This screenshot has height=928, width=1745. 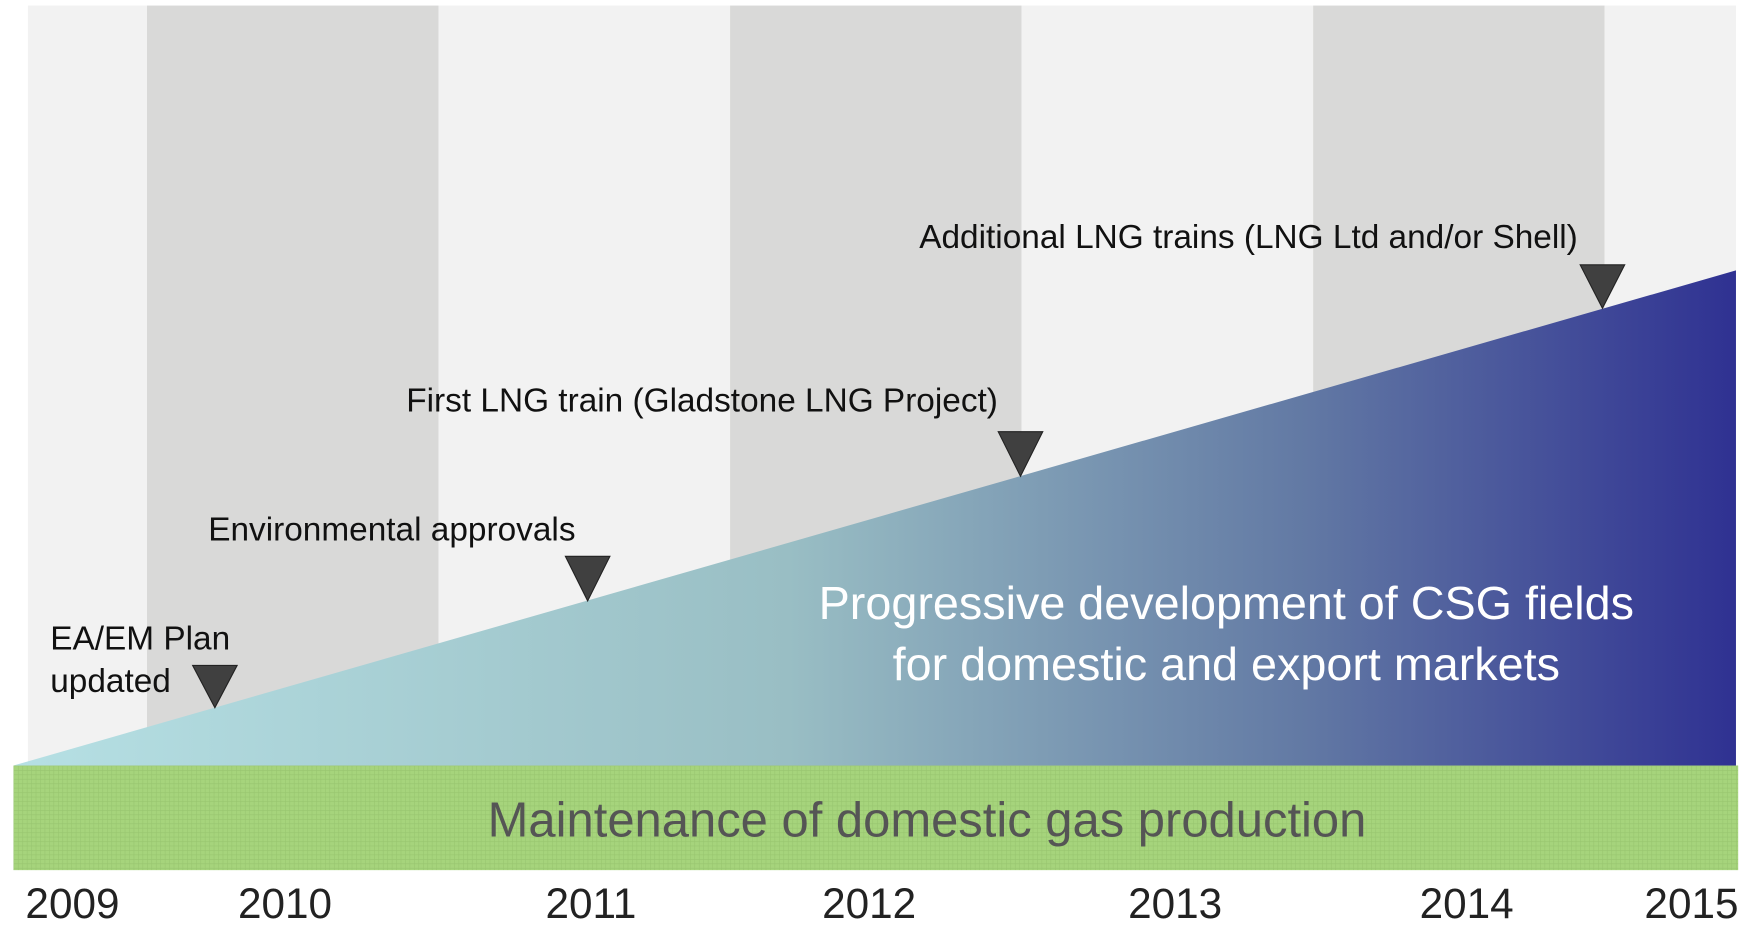 What do you see at coordinates (1226, 603) in the screenshot?
I see `development-label: Progressive development of CSG fields` at bounding box center [1226, 603].